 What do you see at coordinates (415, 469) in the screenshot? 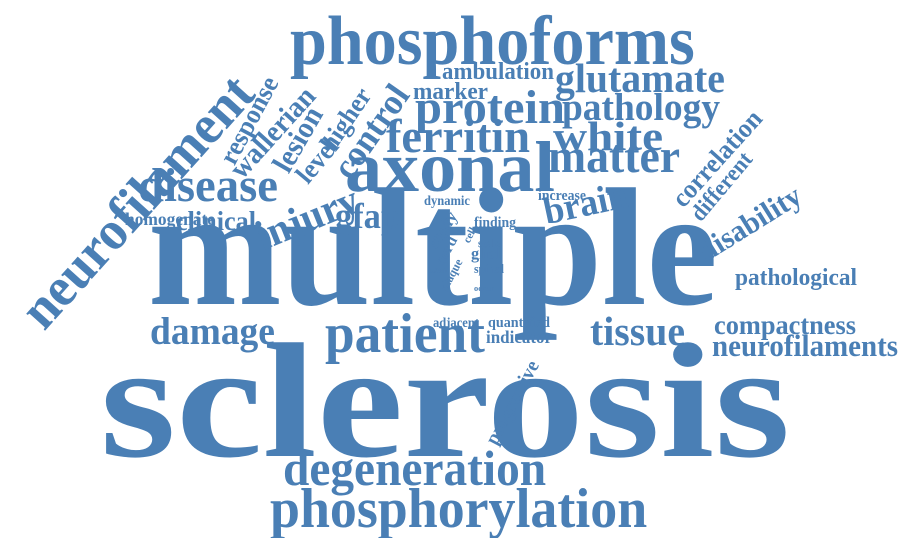
I see `word-degeneration: degeneration` at bounding box center [415, 469].